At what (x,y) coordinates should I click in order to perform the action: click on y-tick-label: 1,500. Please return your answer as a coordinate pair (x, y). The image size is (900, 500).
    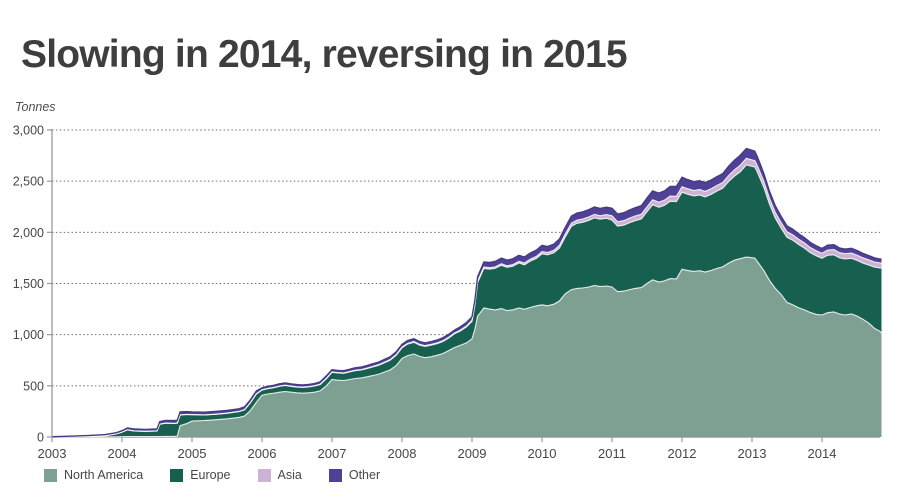
    Looking at the image, I should click on (28, 284).